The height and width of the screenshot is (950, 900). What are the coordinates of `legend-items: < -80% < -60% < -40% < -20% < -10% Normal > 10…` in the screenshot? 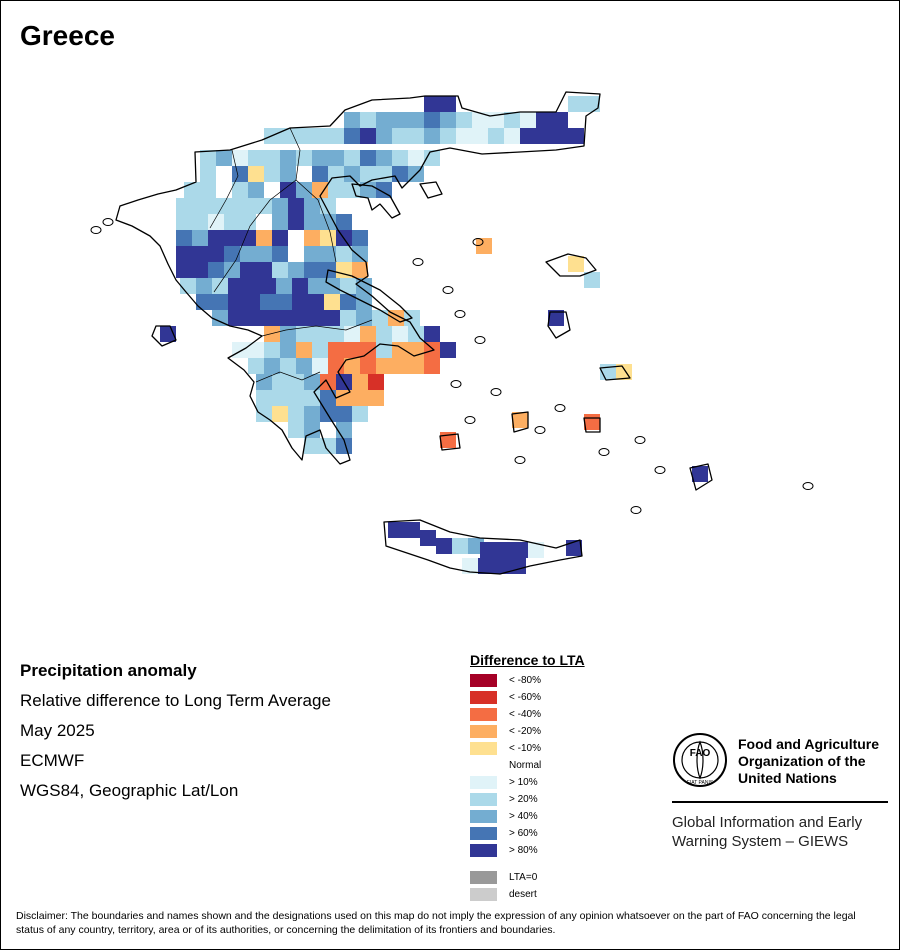 It's located at (527, 787).